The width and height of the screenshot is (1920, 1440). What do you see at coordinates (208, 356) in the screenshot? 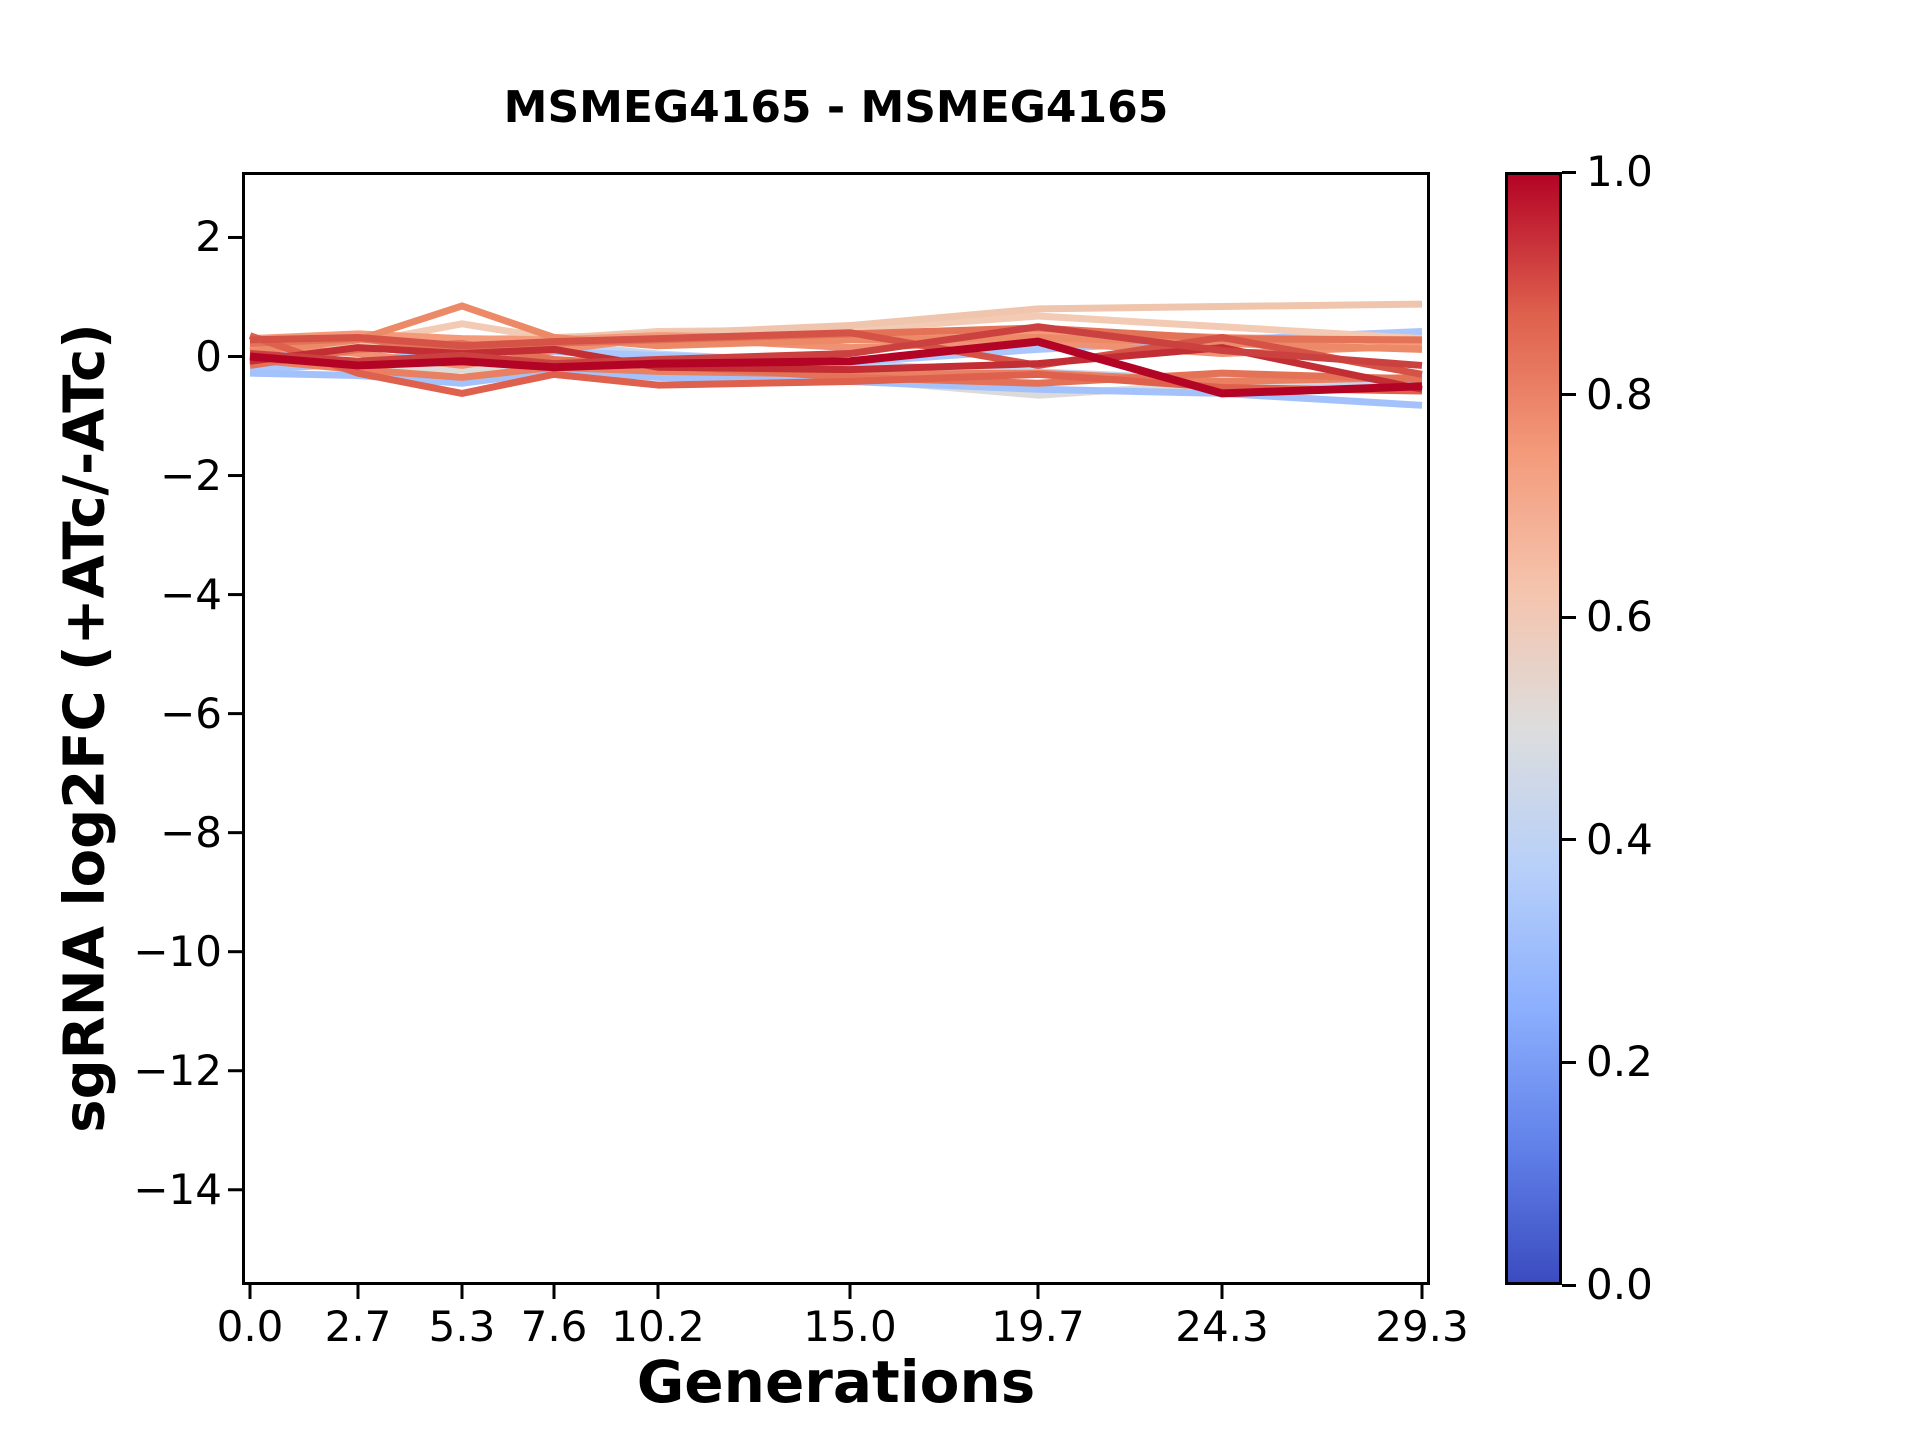
I see `y-tick-label: 0` at bounding box center [208, 356].